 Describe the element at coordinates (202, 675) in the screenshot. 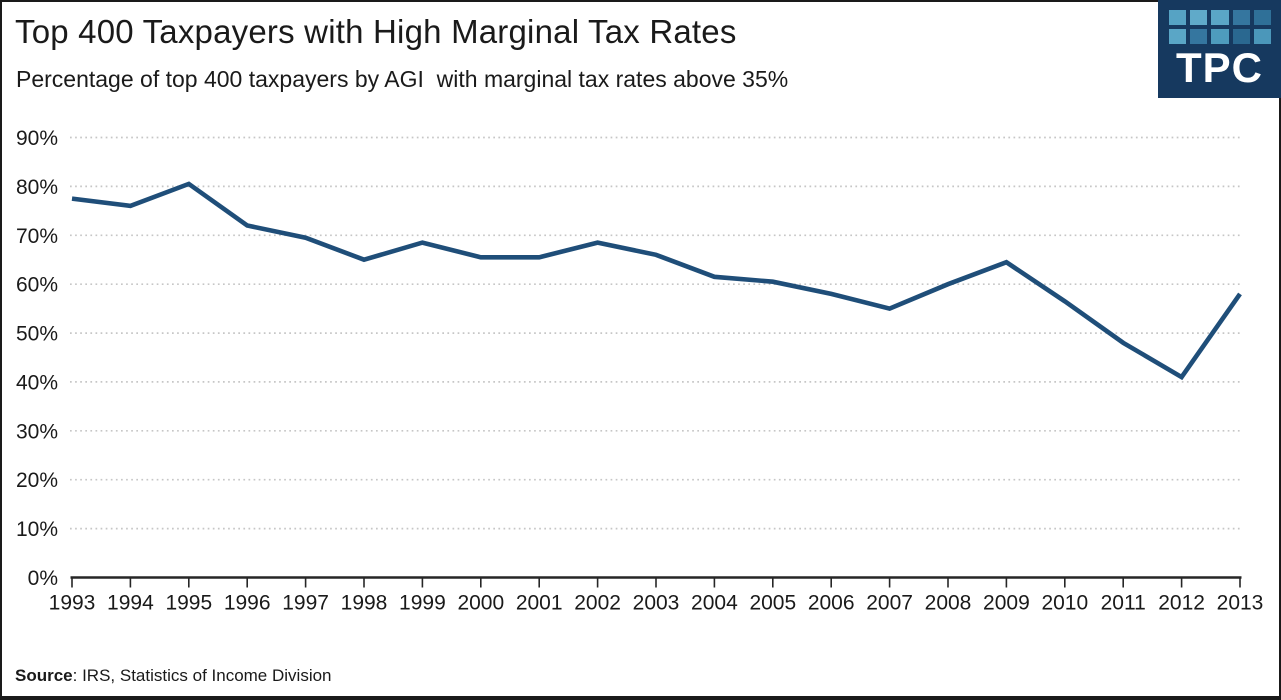

I see `source-text: : IRS, Statistics of Income Division` at that location.